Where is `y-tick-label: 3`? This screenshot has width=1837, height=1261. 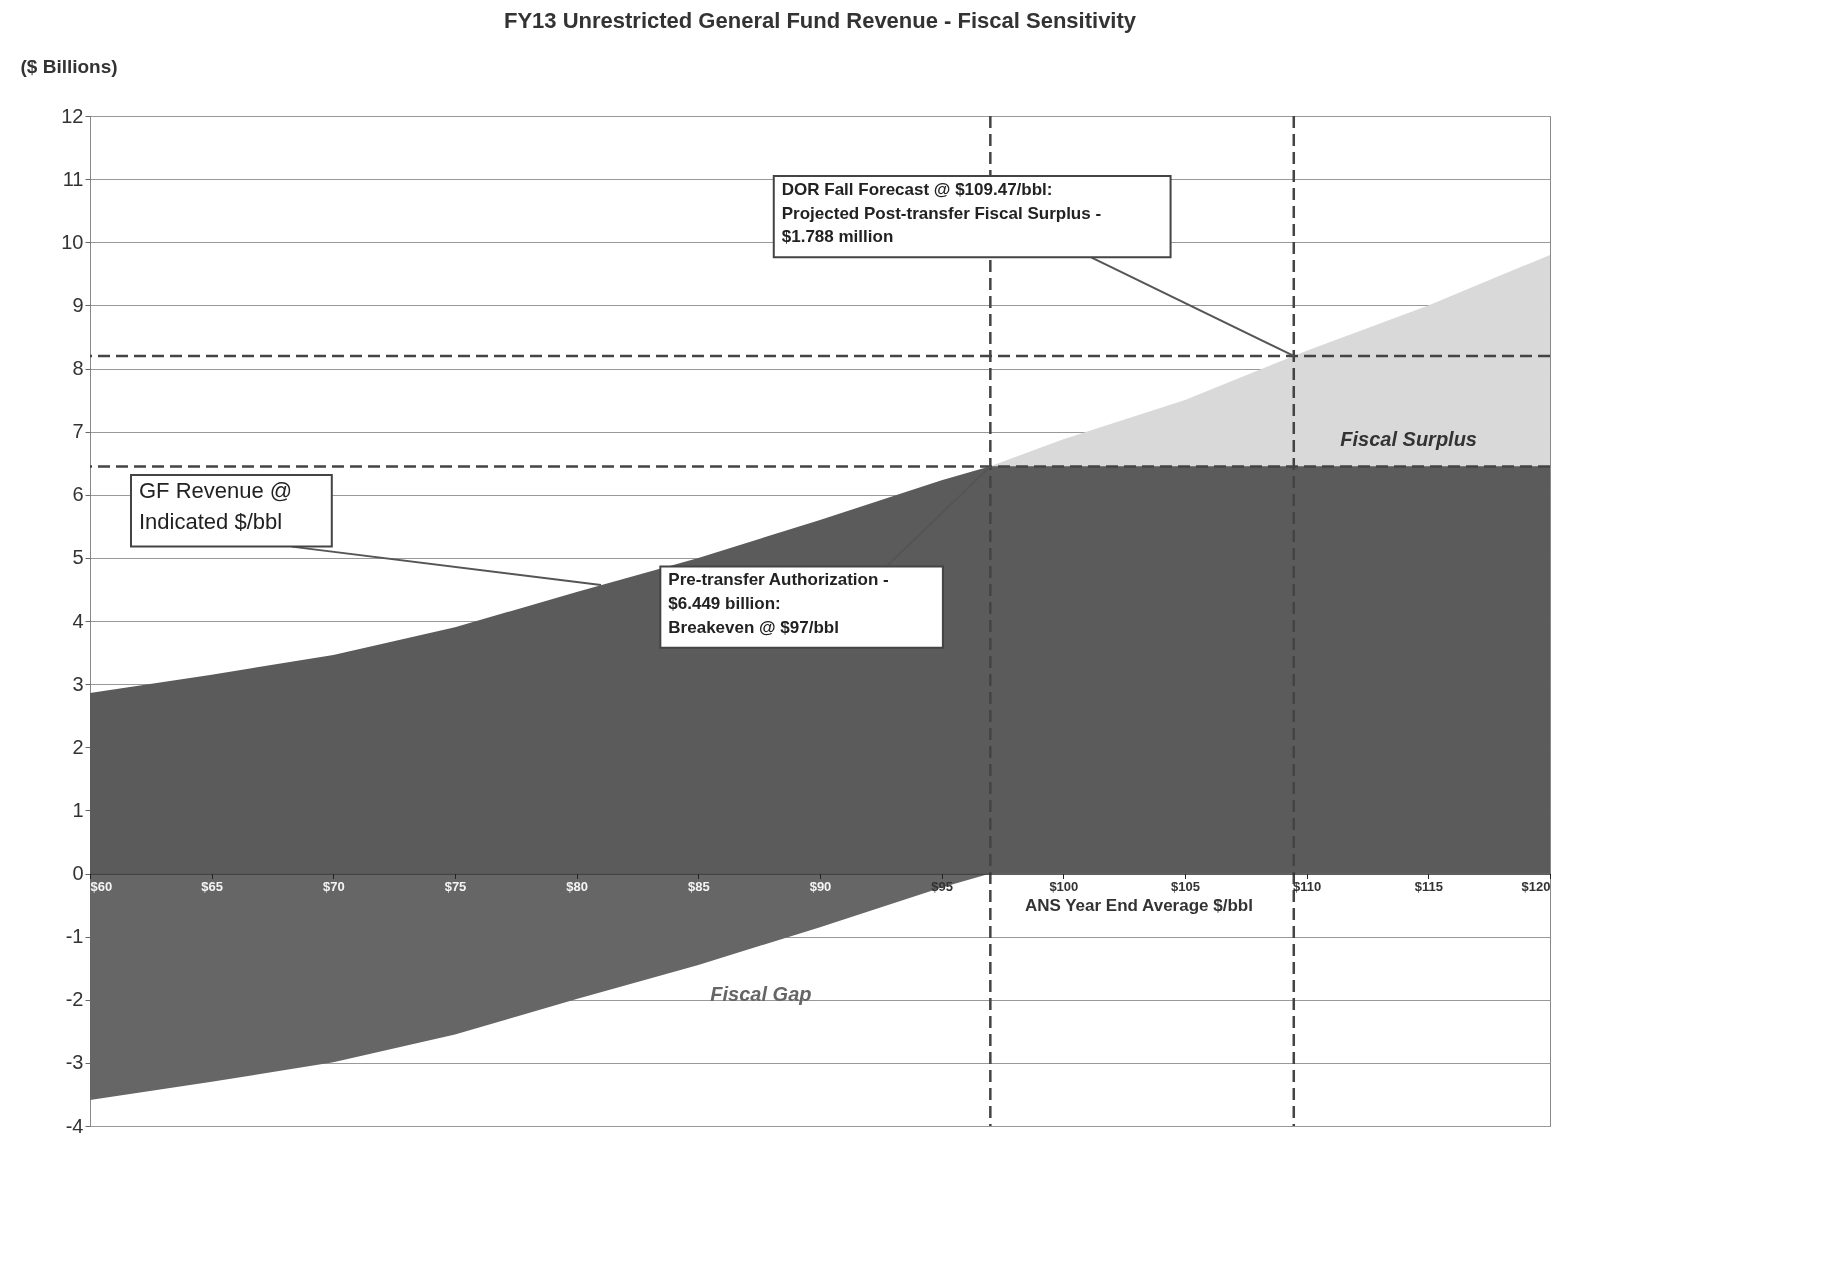 y-tick-label: 3 is located at coordinates (78, 683).